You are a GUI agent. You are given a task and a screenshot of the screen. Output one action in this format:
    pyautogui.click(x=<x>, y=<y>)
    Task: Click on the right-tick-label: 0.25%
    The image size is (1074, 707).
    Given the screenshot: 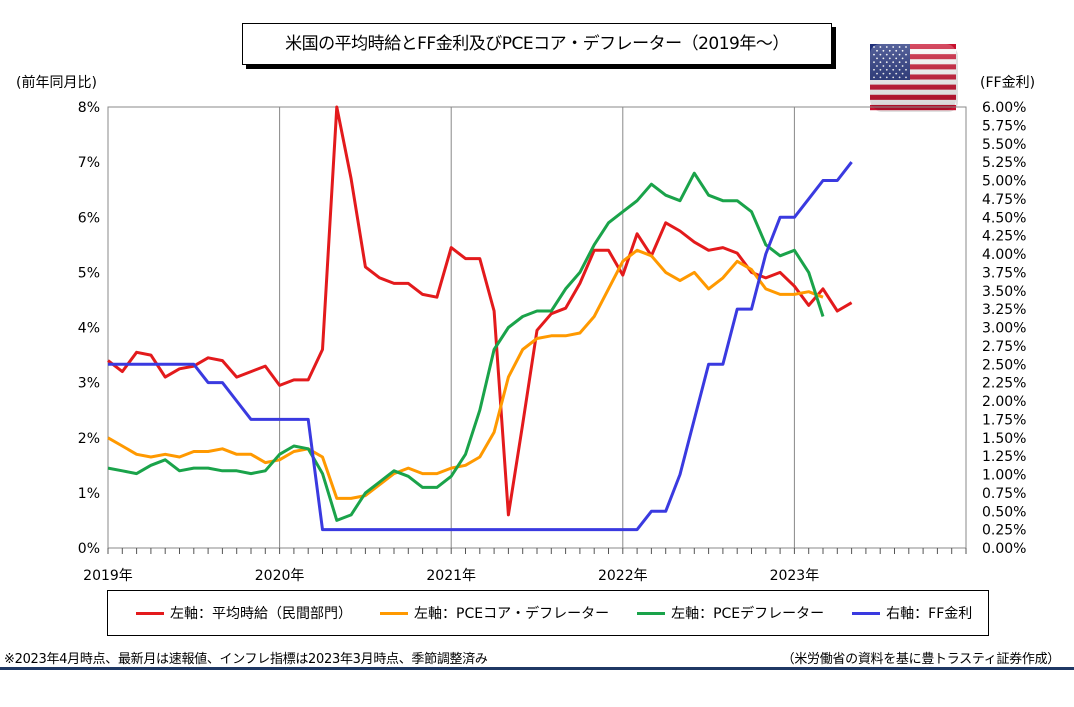 What is the action you would take?
    pyautogui.click(x=1004, y=531)
    